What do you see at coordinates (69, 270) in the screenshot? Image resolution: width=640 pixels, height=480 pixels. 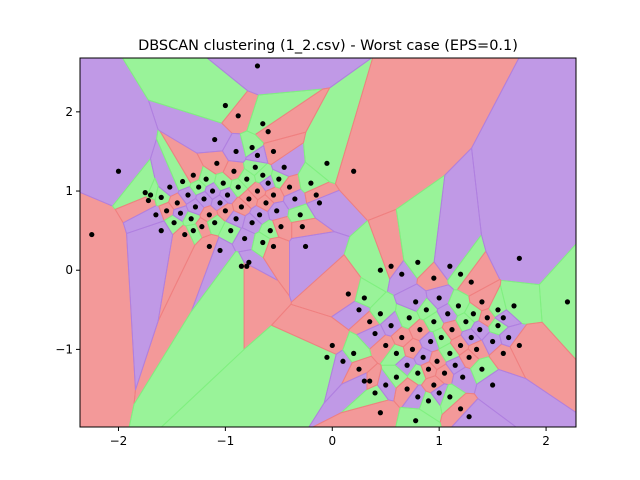 I see `y-tick-label: 0` at bounding box center [69, 270].